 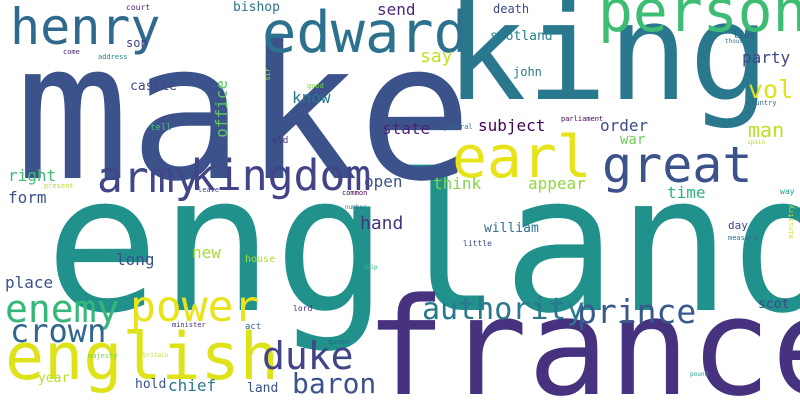 What do you see at coordinates (142, 357) in the screenshot?
I see `word-english: english` at bounding box center [142, 357].